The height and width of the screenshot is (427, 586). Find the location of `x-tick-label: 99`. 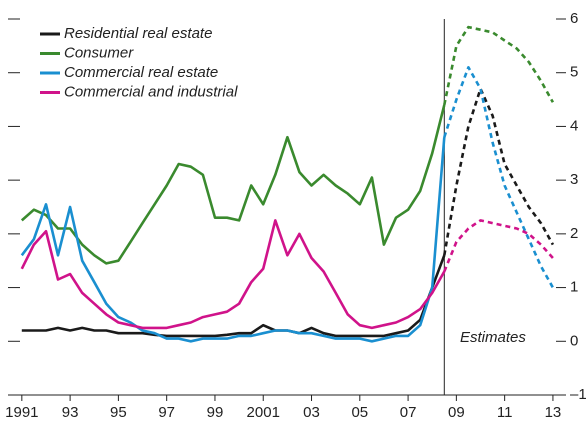

x-tick-label: 99 is located at coordinates (215, 412).